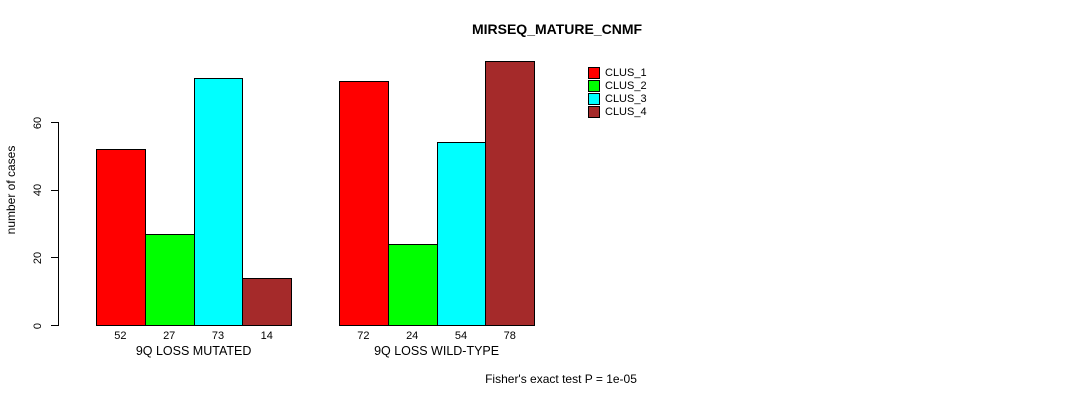  Describe the element at coordinates (120, 336) in the screenshot. I see `bar-value-label: 52` at that location.